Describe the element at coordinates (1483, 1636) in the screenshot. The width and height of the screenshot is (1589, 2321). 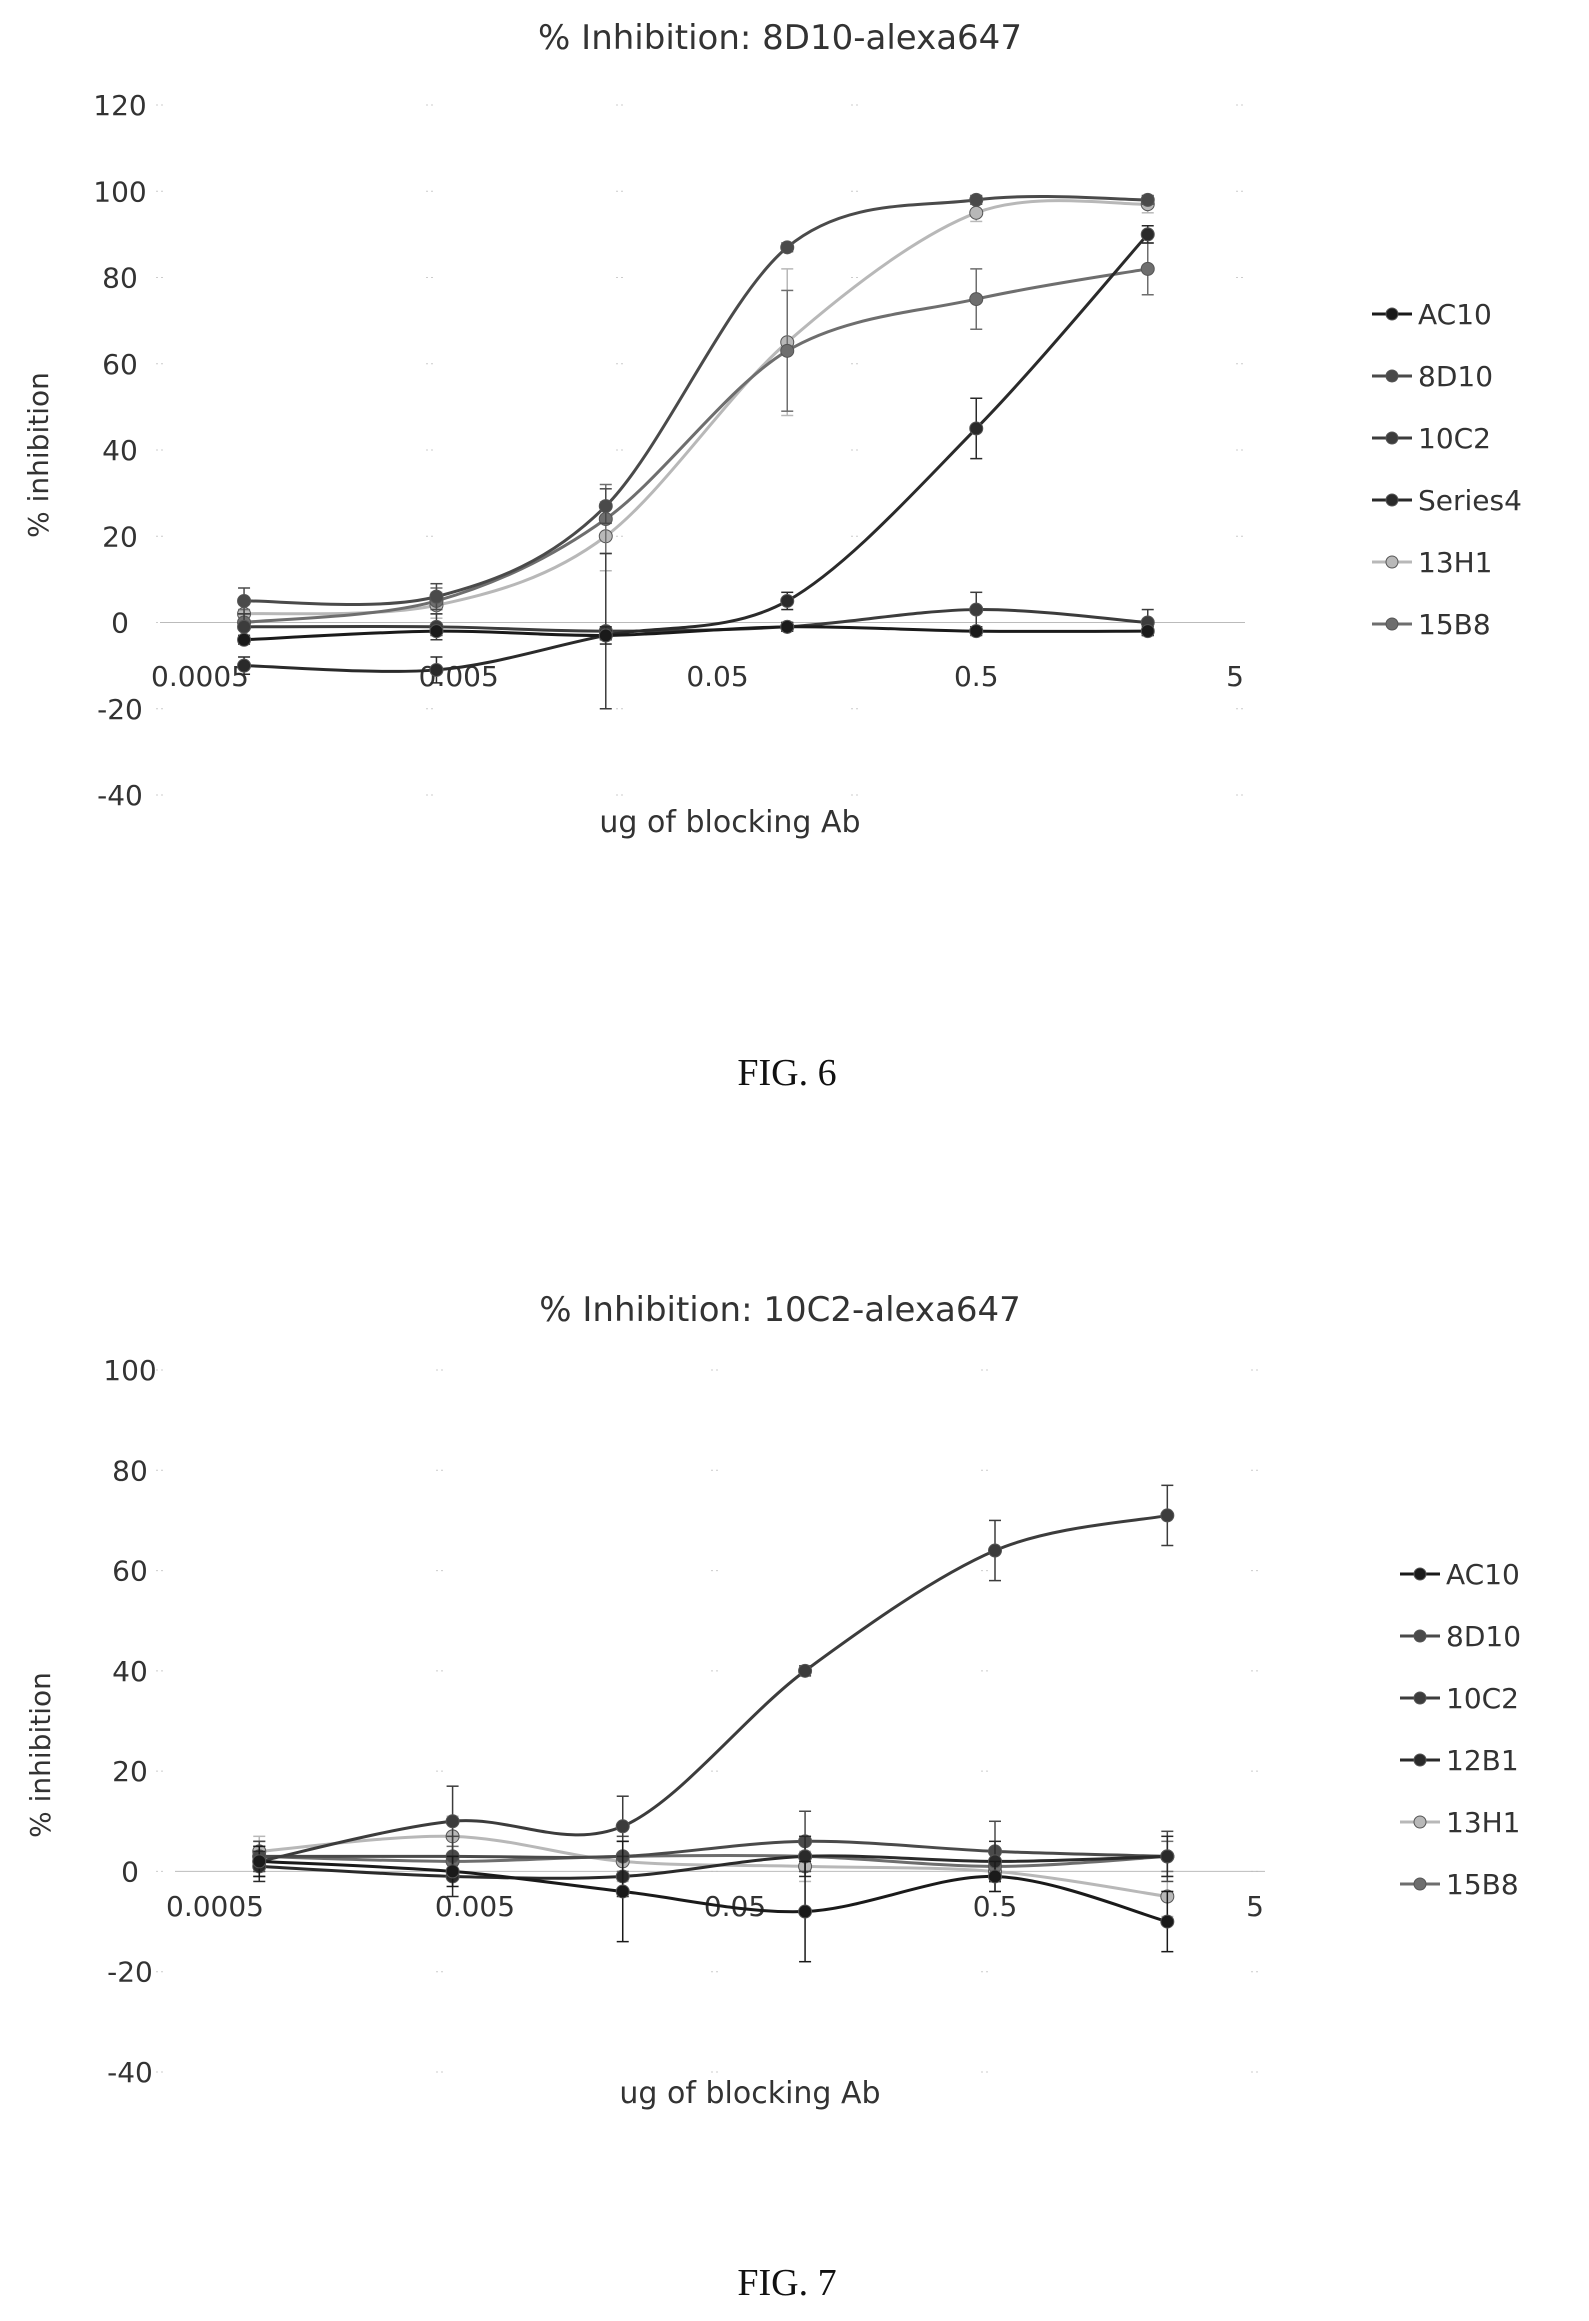
I see `legend-label: 8D10` at that location.